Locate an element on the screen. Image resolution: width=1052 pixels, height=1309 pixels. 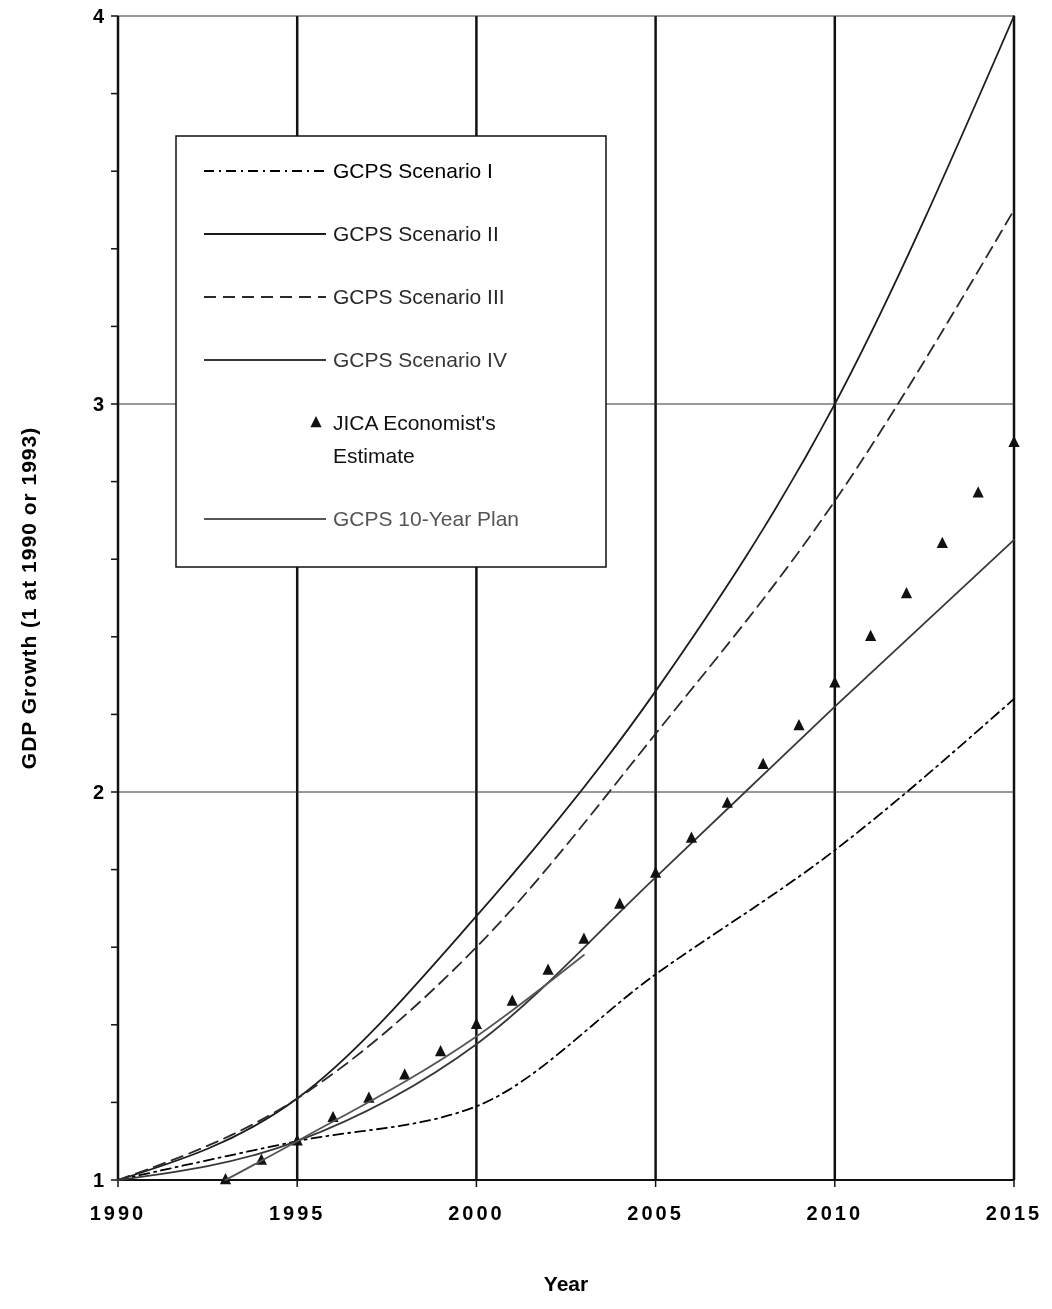
x-tick-label: 2000 is located at coordinates (476, 1213).